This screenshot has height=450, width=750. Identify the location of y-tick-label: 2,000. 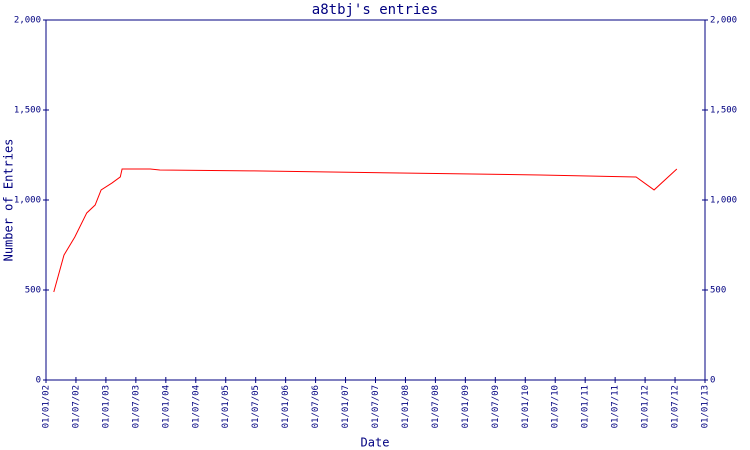
(27, 21).